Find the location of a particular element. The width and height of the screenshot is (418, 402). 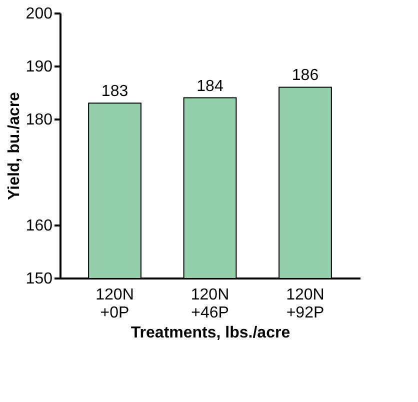

y-axis-title: Yield, bu./acre is located at coordinates (14, 146).